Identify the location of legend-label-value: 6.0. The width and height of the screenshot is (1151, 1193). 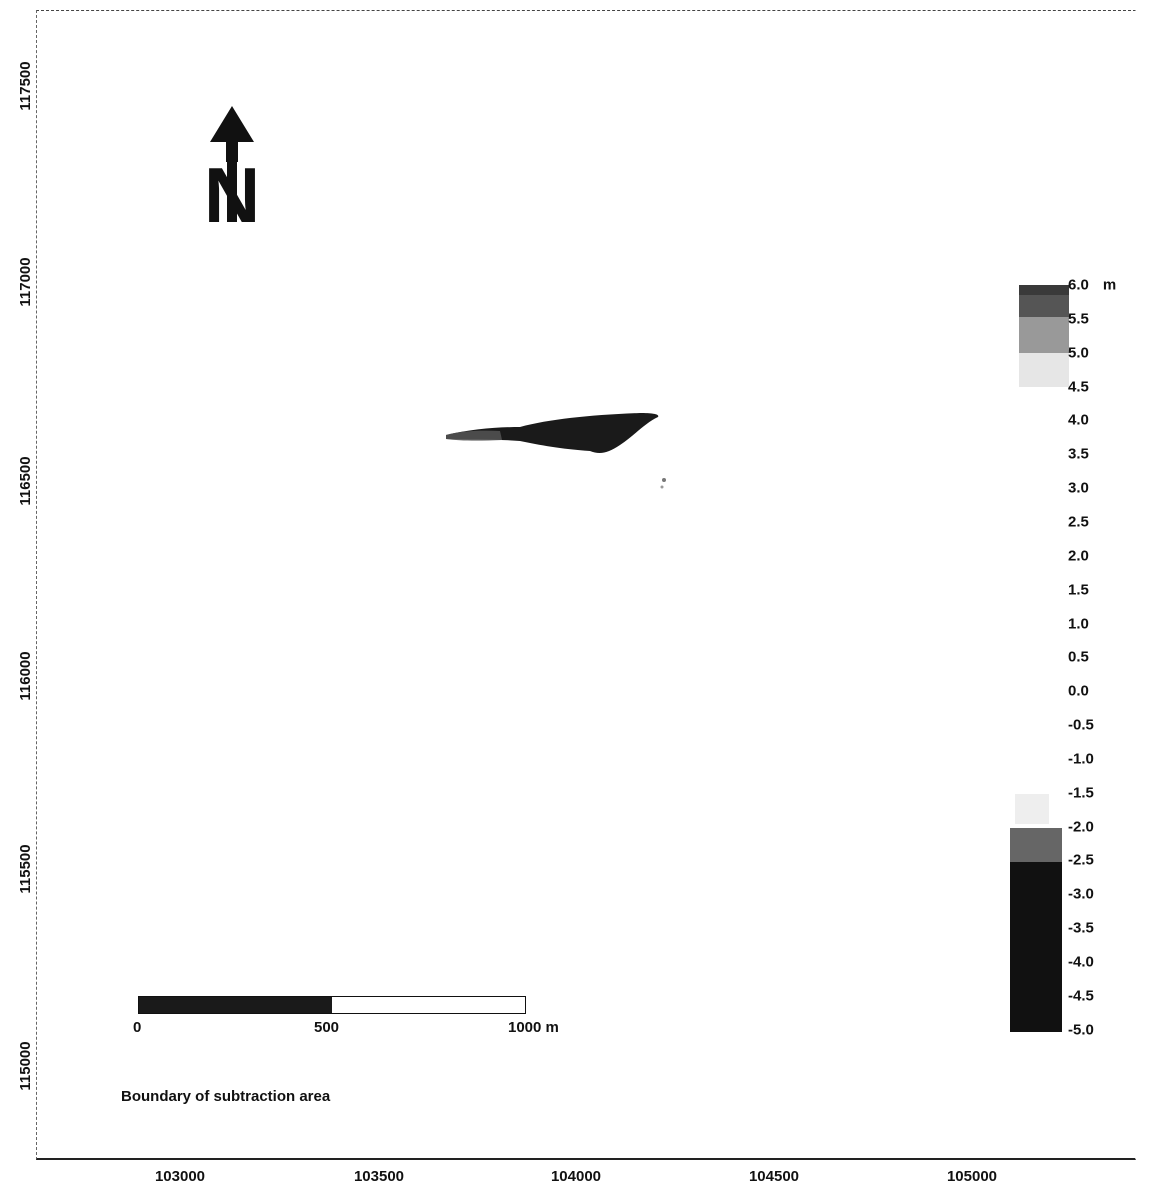
(1078, 285).